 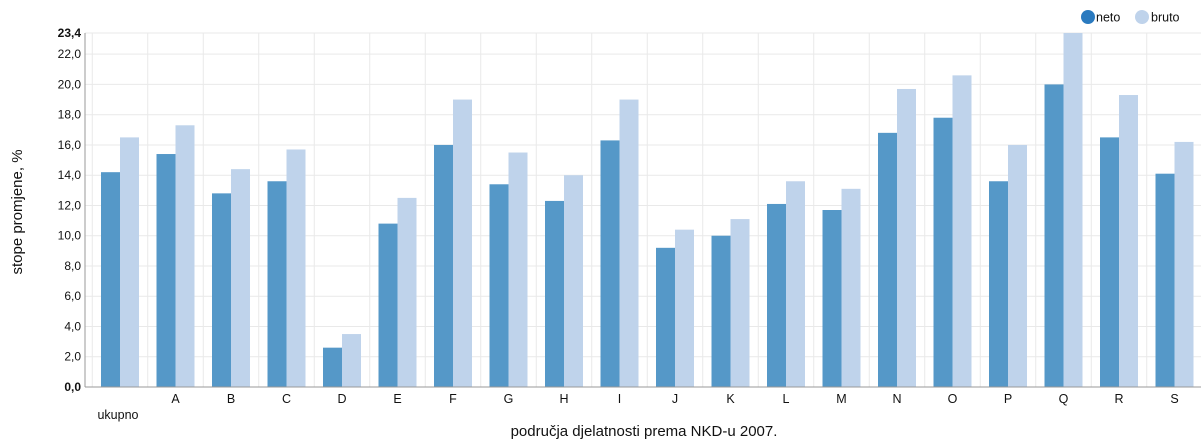 I want to click on y-tick-label: 6,0, so click(x=72, y=296).